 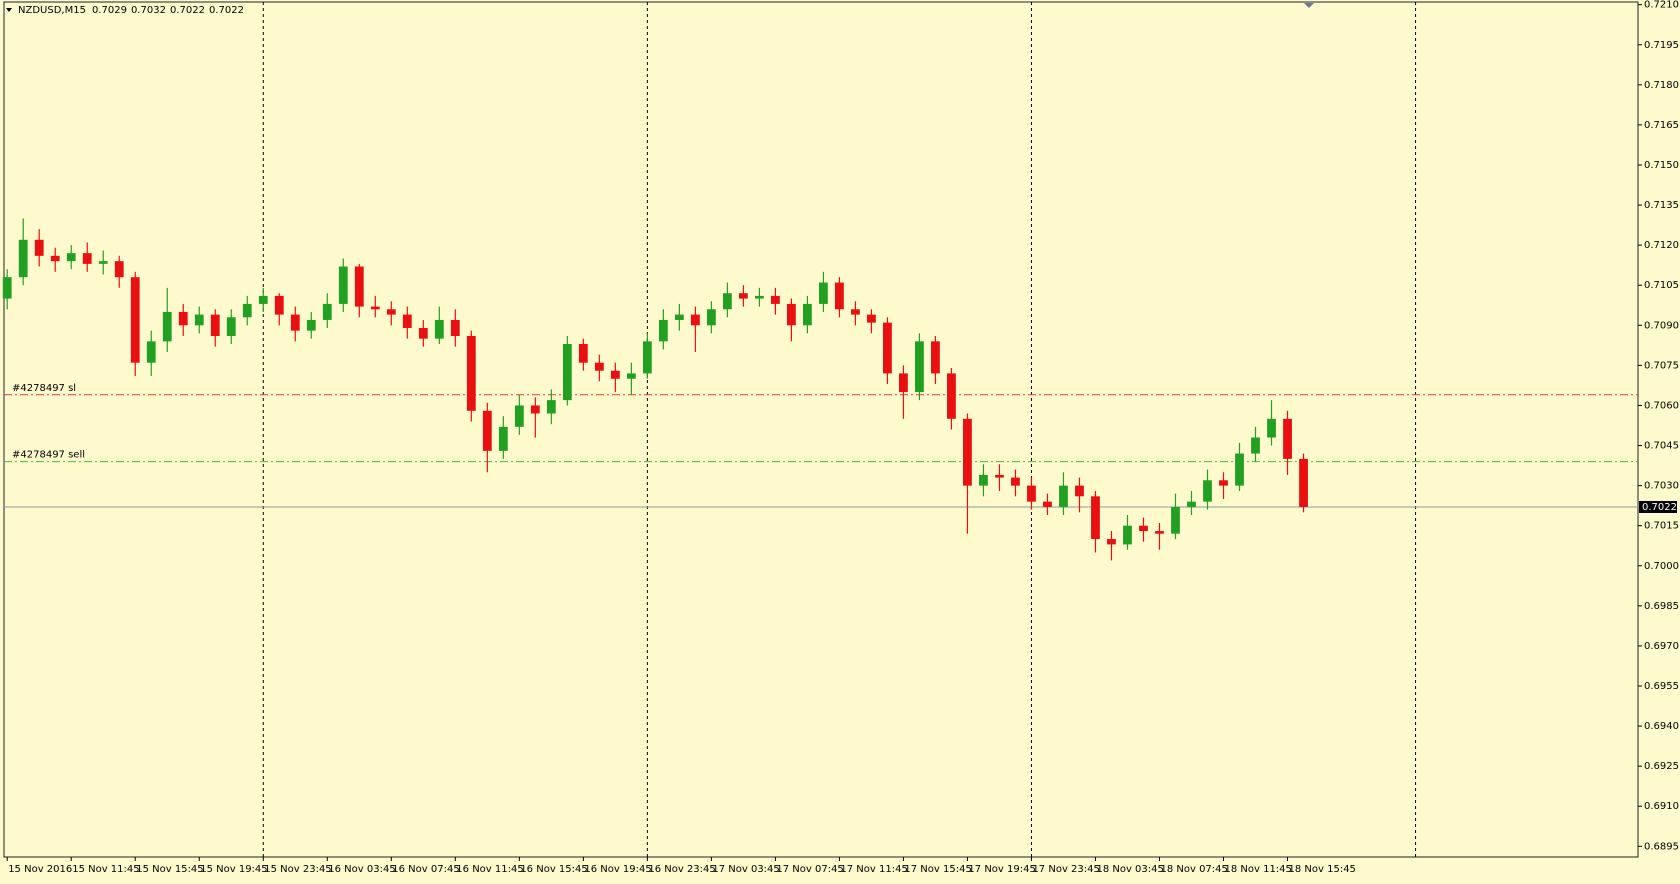 I want to click on x-tick-label: 18 Nov 11:45, so click(x=1257, y=869).